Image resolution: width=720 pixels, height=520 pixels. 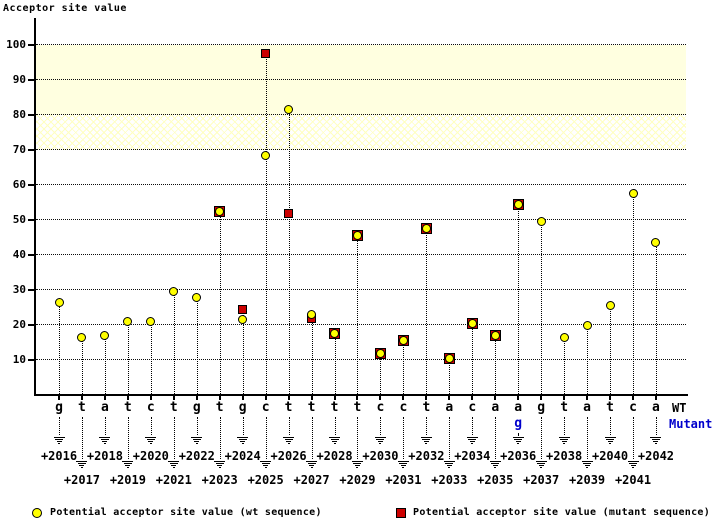 I want to click on position-label: +2034, so click(x=472, y=456).